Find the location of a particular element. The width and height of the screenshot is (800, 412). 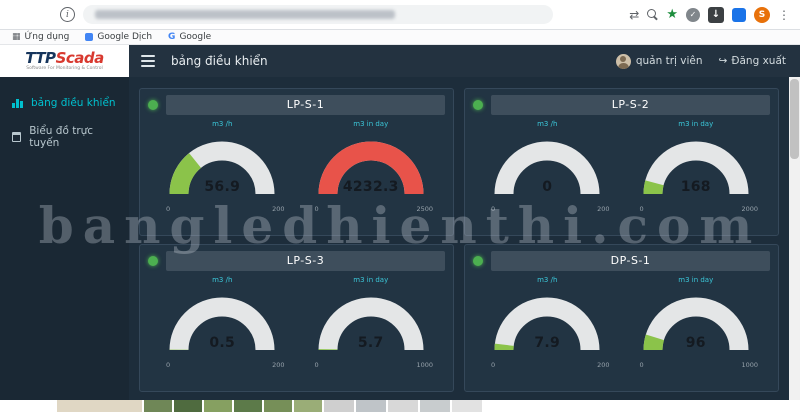

logout-button: ↪ Đăng xuất is located at coordinates (752, 61).